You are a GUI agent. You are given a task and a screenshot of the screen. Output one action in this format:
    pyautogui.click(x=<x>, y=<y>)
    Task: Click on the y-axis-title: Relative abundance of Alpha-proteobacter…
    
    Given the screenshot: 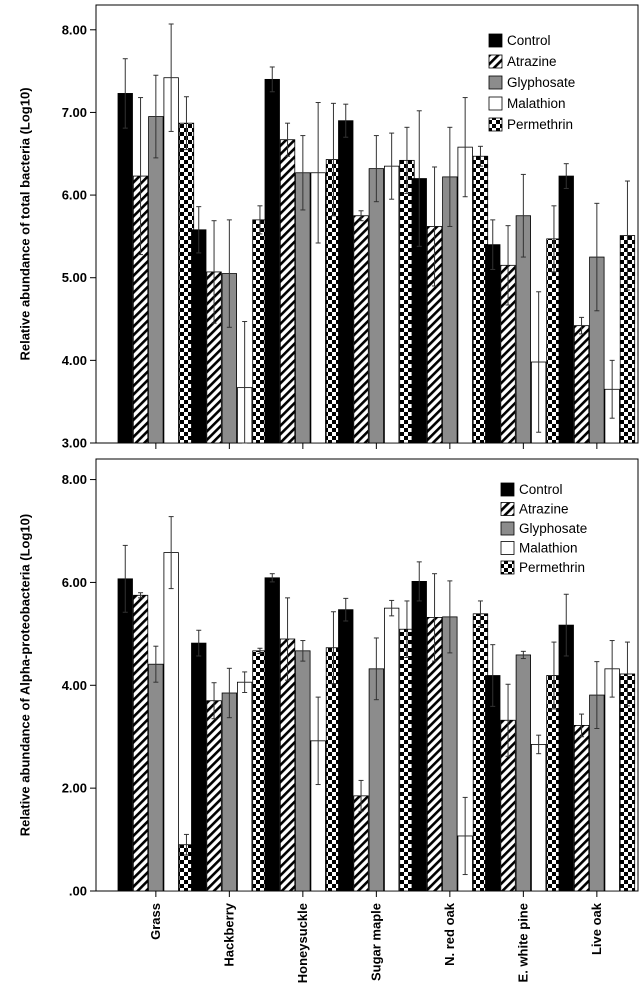 What is the action you would take?
    pyautogui.click(x=24, y=675)
    